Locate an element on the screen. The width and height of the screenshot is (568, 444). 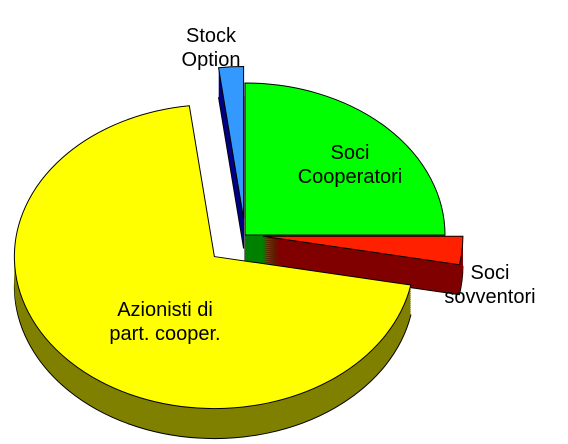
slice-label: Stock Option is located at coordinates (211, 48).